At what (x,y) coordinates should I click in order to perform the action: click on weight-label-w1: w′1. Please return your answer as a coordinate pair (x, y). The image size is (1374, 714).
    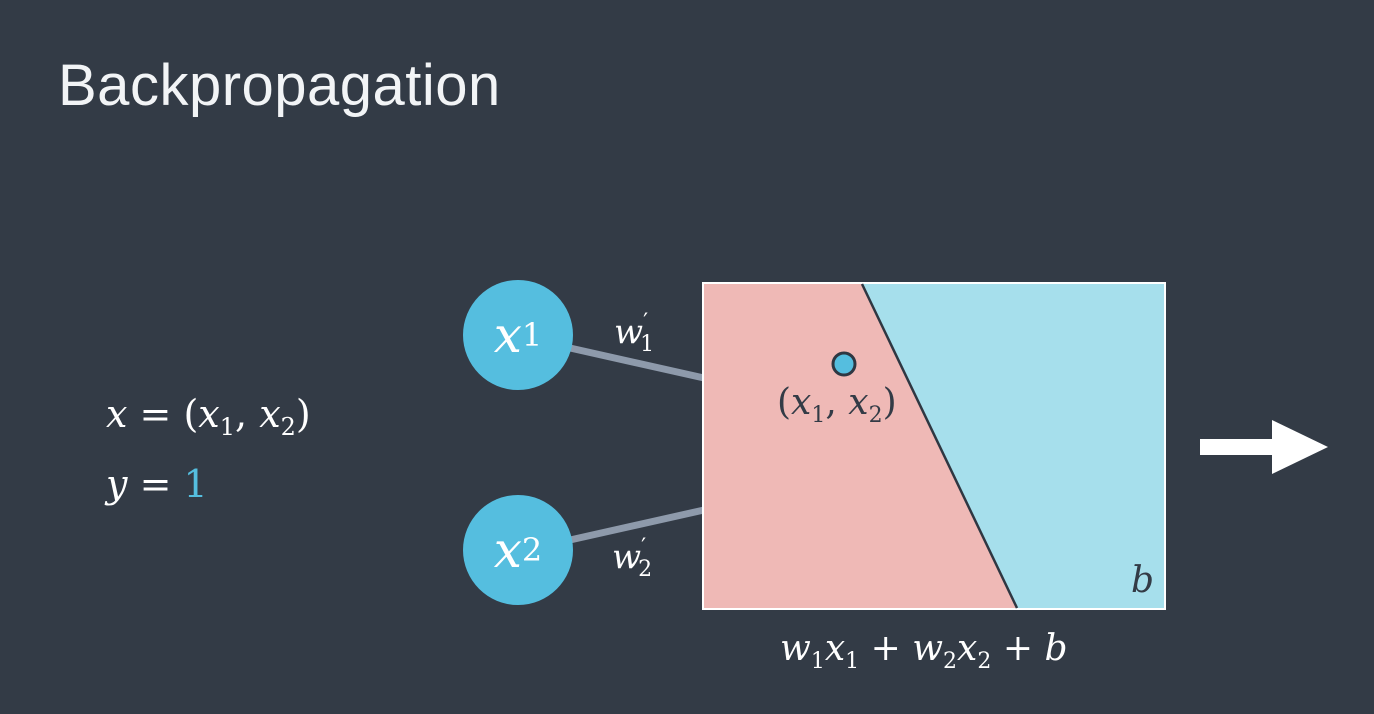
    Looking at the image, I should click on (634, 333).